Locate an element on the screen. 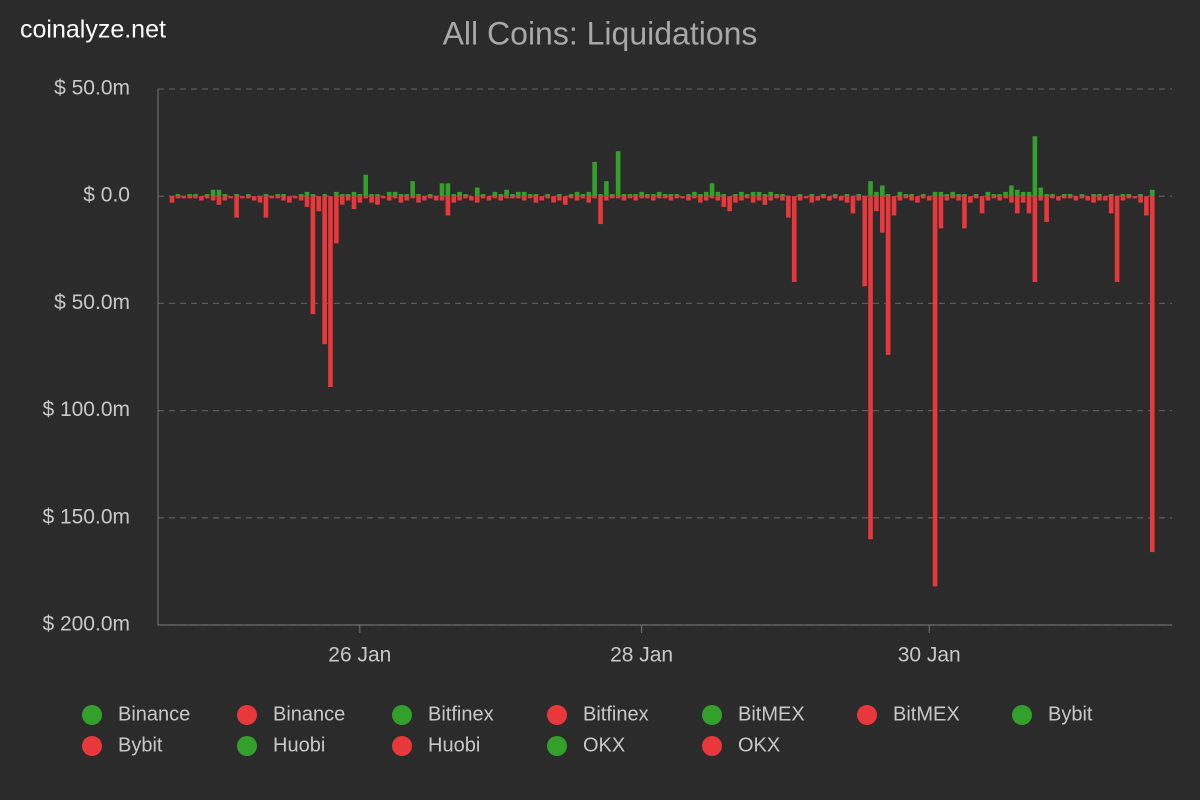 The image size is (1200, 800). y-tick-label: $ 50.0m is located at coordinates (92, 88).